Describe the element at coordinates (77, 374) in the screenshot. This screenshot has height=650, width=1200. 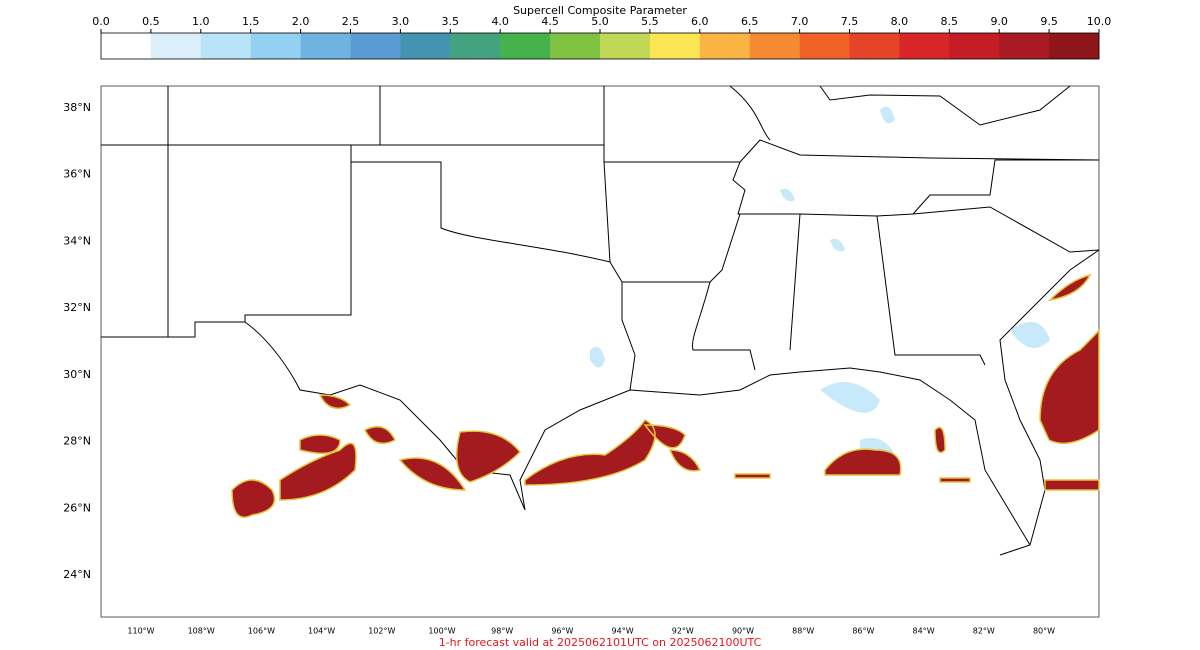
I see `lat-label: 30°N` at that location.